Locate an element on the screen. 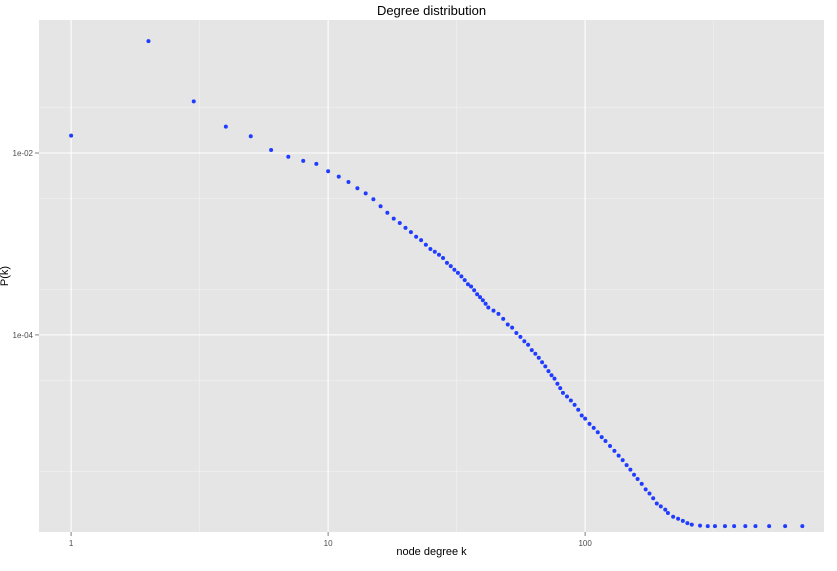  y-tick-label: 1e-02 is located at coordinates (23, 153).